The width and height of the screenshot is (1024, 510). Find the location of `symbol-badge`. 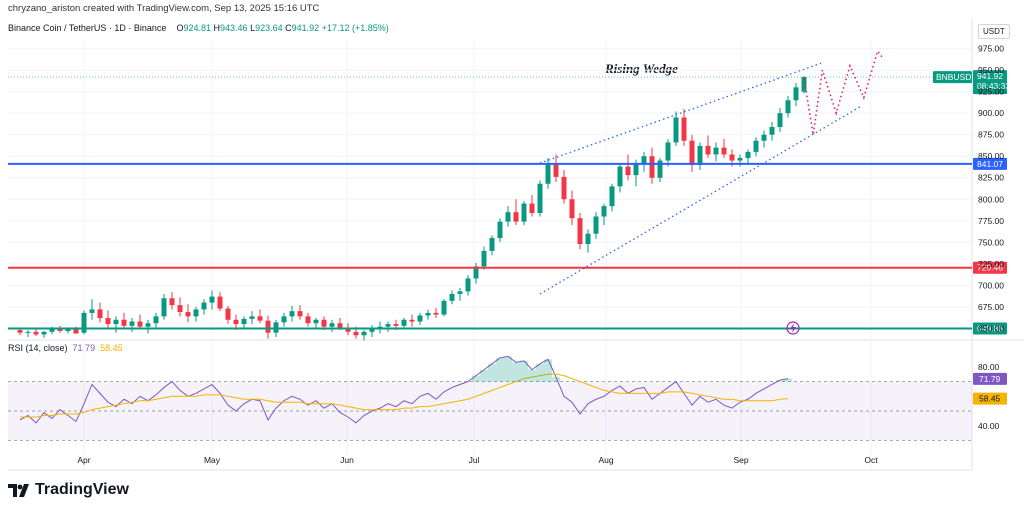

symbol-badge is located at coordinates (952, 77).